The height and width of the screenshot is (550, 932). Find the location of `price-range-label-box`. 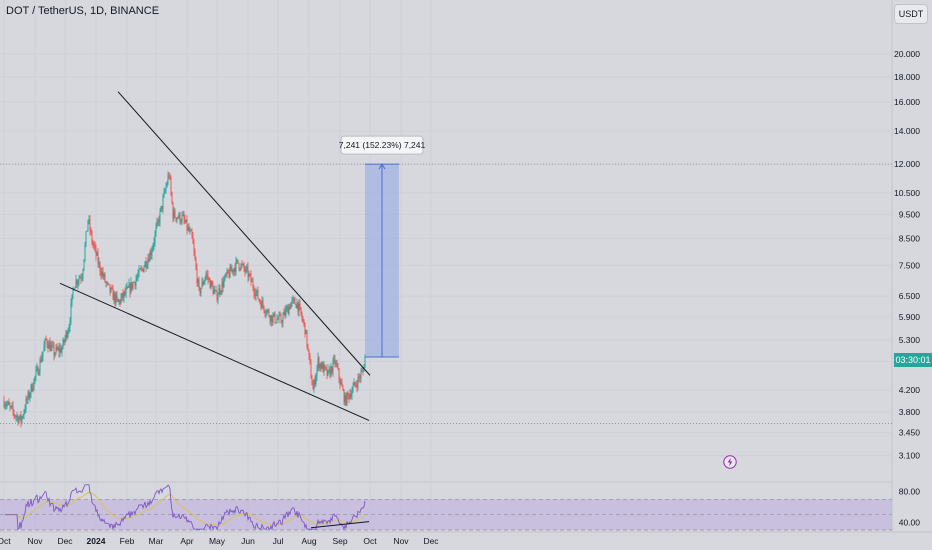

price-range-label-box is located at coordinates (382, 145).